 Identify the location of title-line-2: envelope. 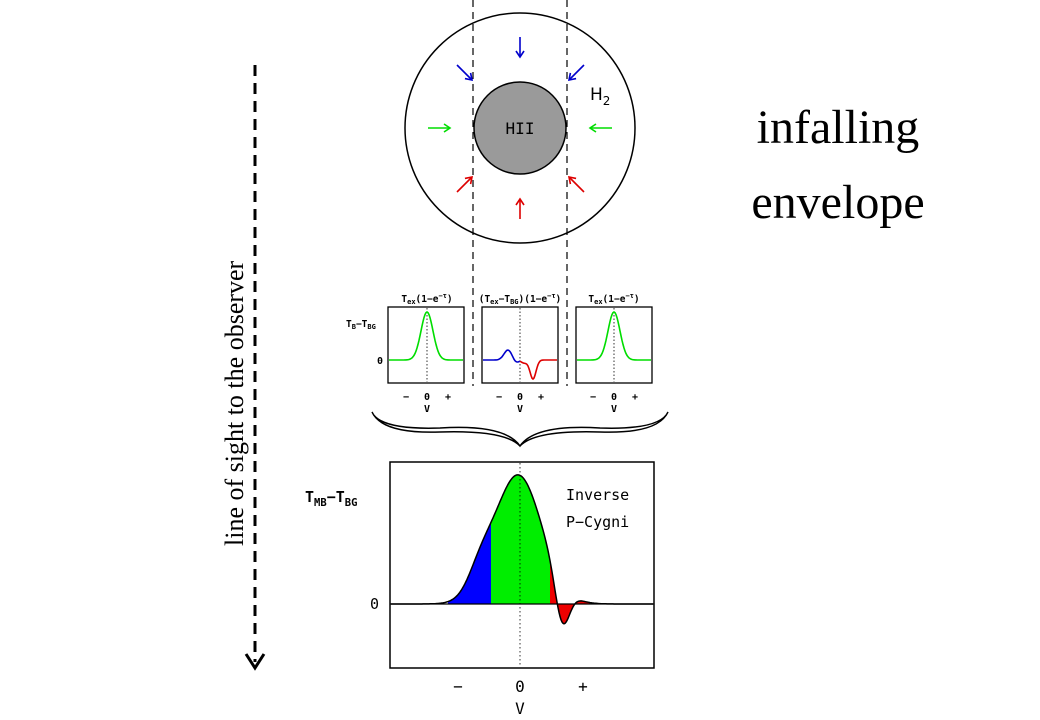
(837, 202).